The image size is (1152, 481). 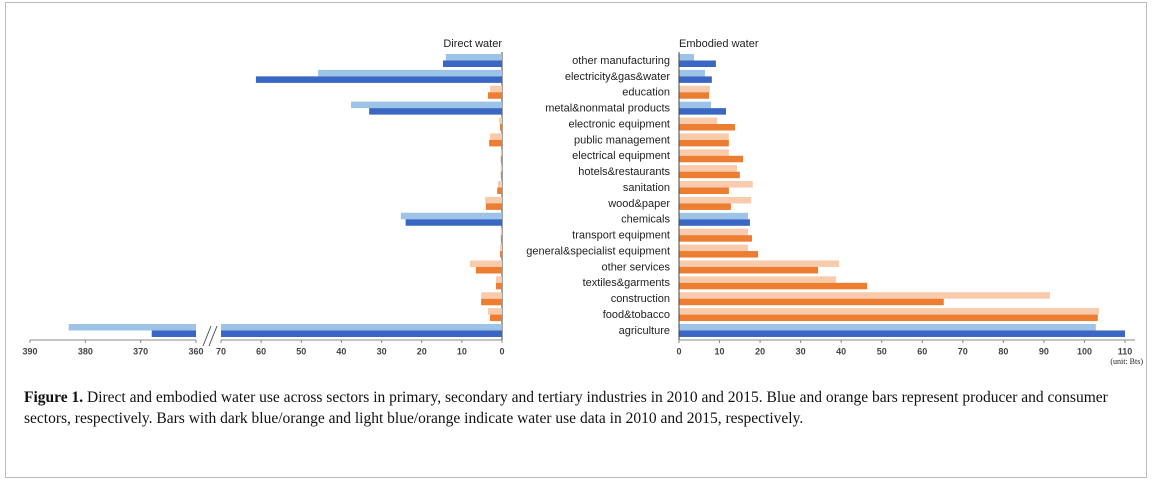 What do you see at coordinates (140, 351) in the screenshot?
I see `x-tick-label: 370` at bounding box center [140, 351].